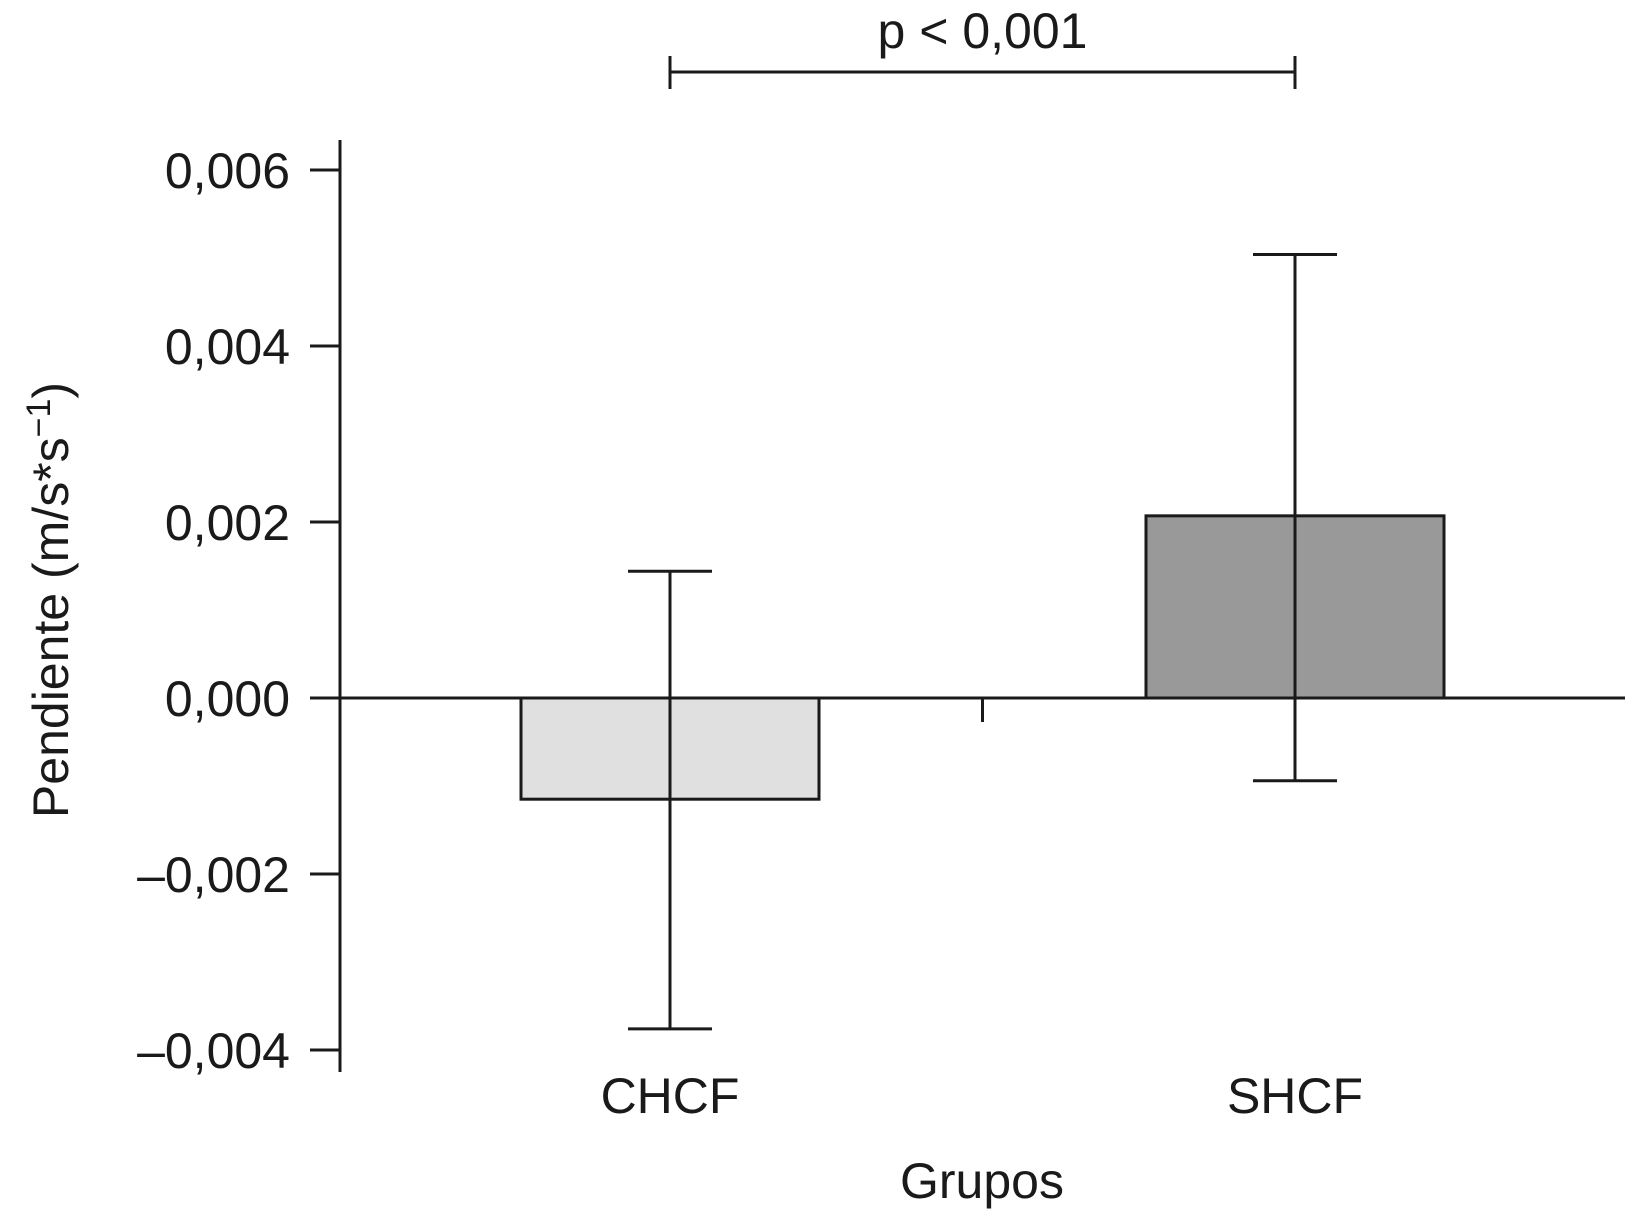 The width and height of the screenshot is (1625, 1217). What do you see at coordinates (227, 347) in the screenshot?
I see `y-tick-label: 0,004` at bounding box center [227, 347].